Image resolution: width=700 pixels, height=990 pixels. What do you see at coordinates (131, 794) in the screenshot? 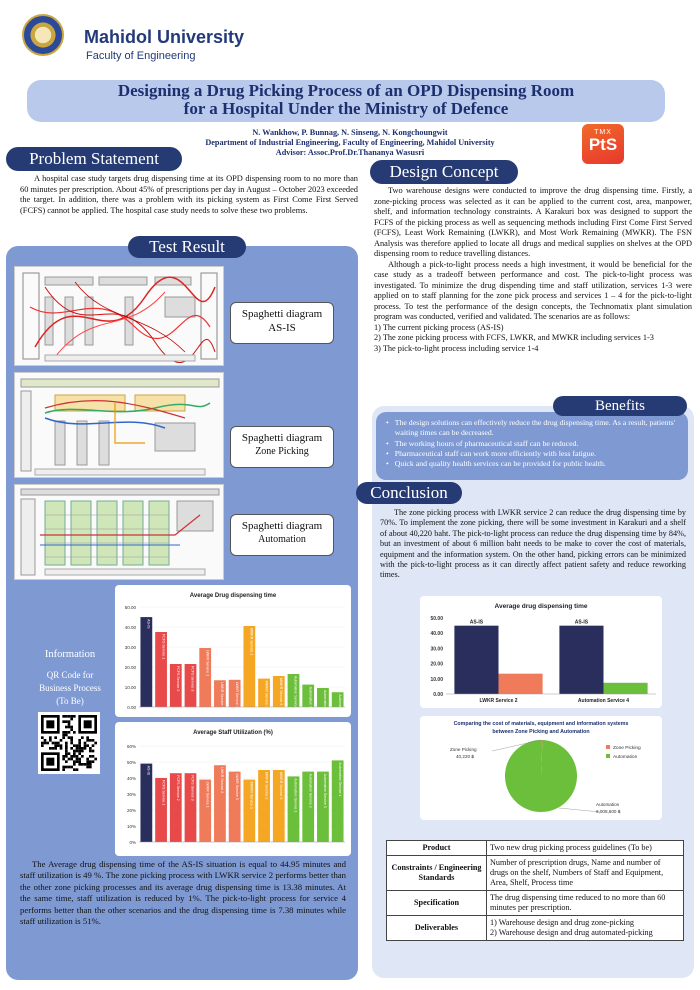
I see `y-tick-label: 30%` at bounding box center [131, 794].